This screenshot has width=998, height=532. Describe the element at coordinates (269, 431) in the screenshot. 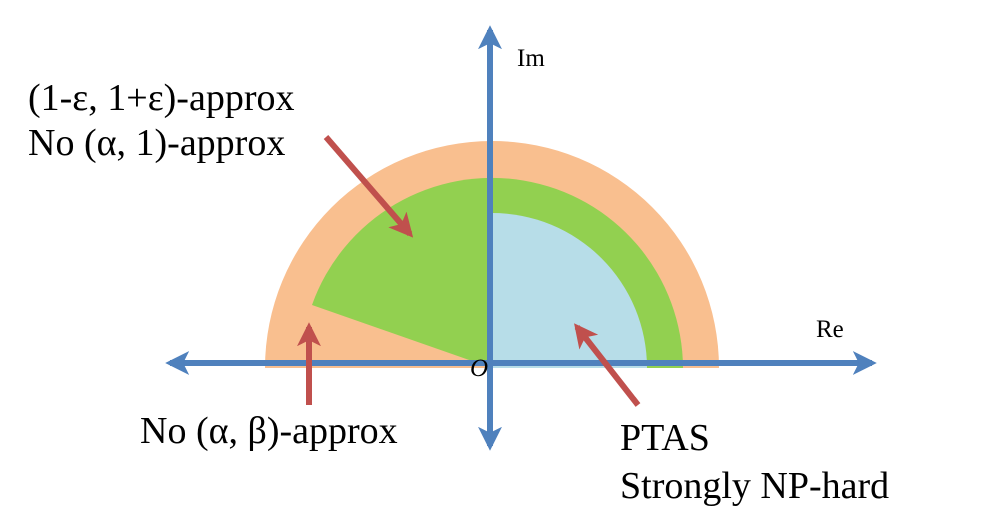

I see `orange-region-label: No (α, β)-approx` at that location.